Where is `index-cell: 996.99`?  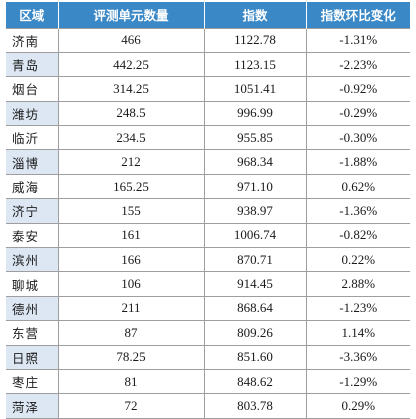 index-cell: 996.99 is located at coordinates (255, 114).